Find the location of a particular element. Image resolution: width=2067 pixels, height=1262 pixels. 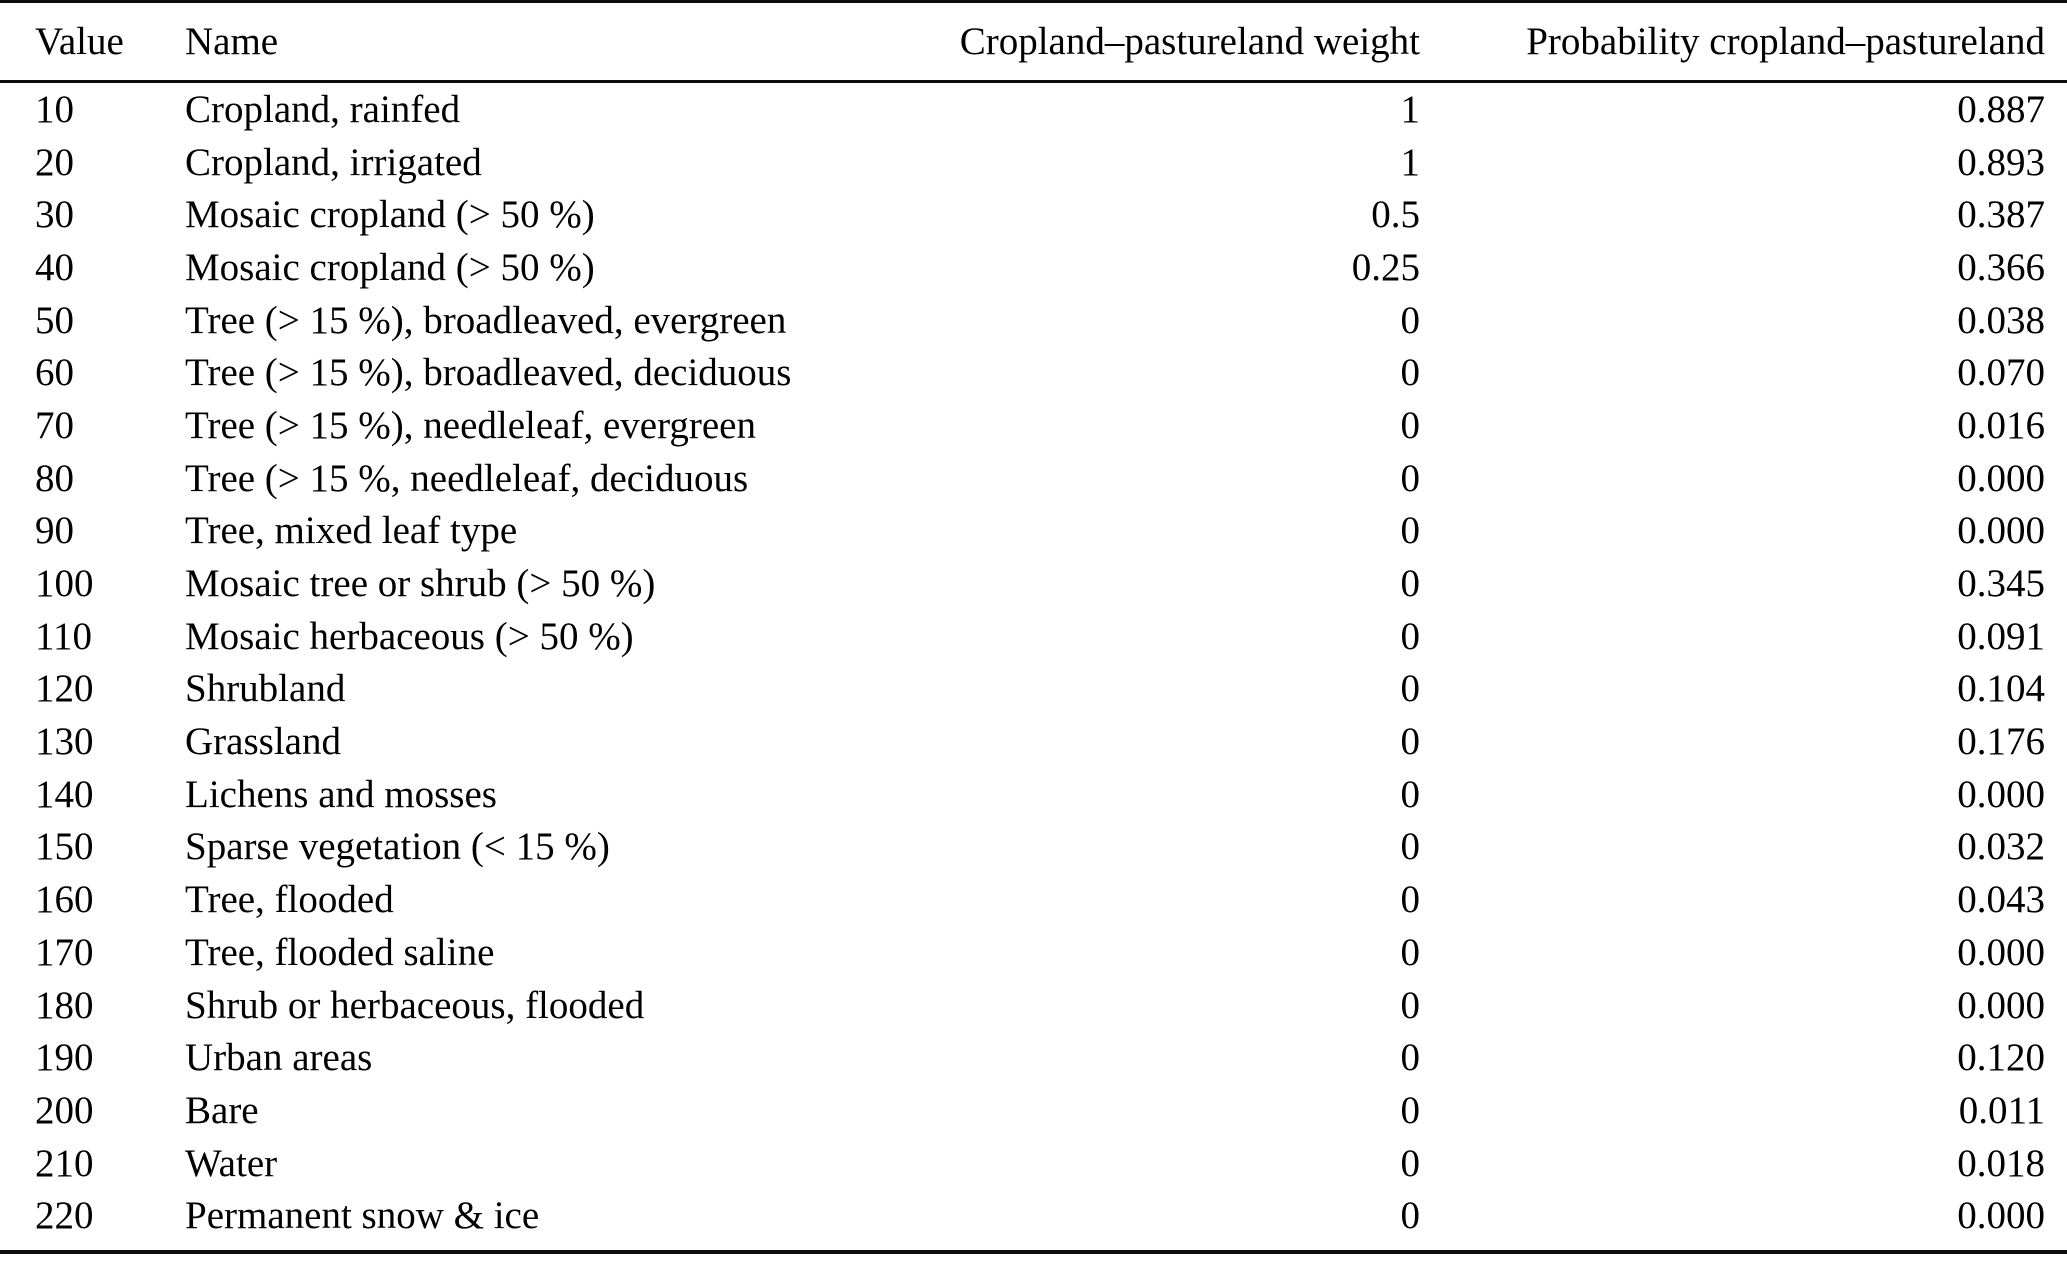

cell-weight: 0.25 is located at coordinates (1385, 267).